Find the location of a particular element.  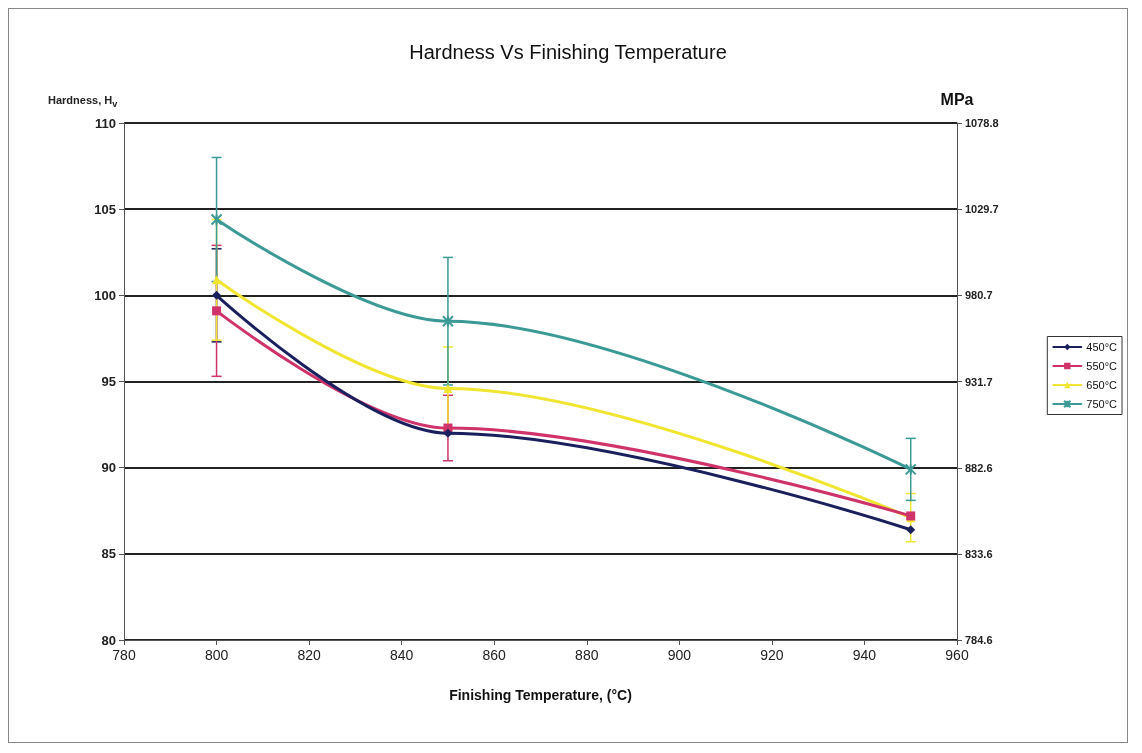

y-tick-label: 100 is located at coordinates (105, 295).